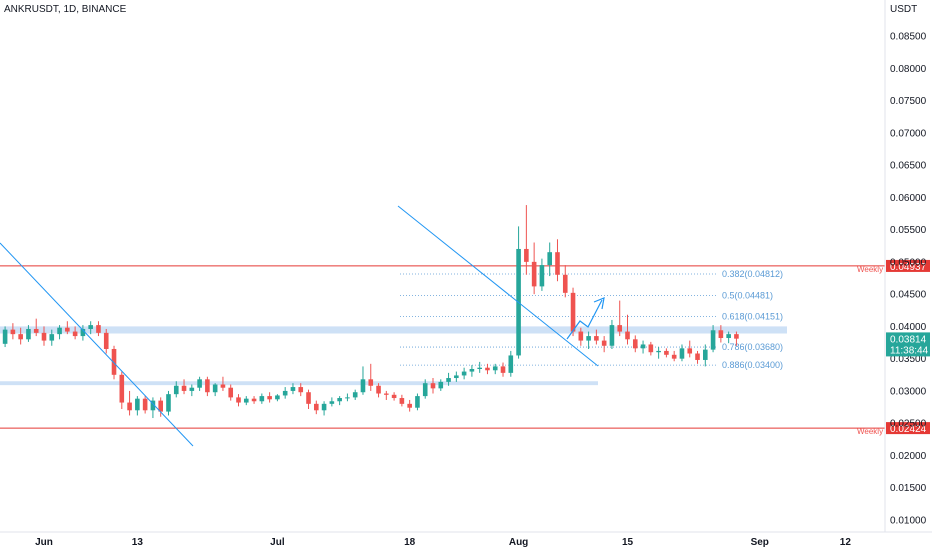  I want to click on price-tag-value: 0.02424, so click(908, 429).